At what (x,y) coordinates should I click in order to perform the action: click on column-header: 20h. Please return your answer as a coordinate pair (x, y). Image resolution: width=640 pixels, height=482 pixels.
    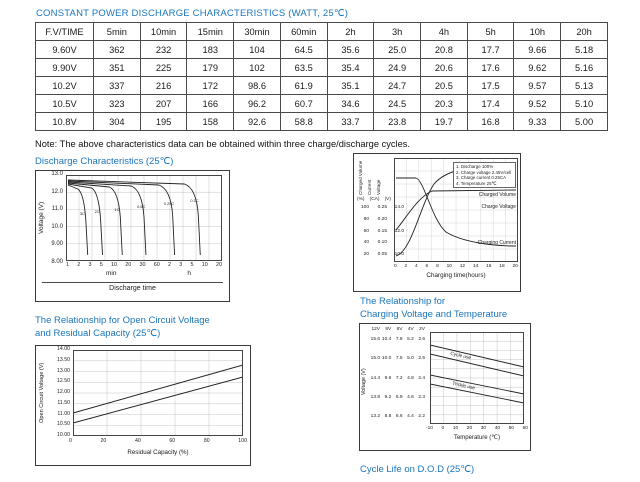
    Looking at the image, I should click on (584, 31).